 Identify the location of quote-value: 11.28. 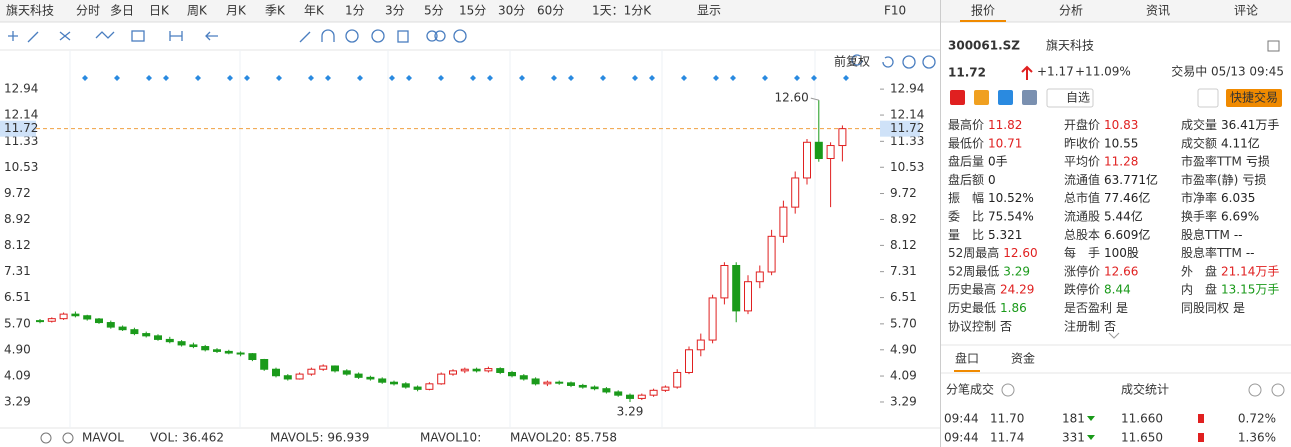
(1121, 161).